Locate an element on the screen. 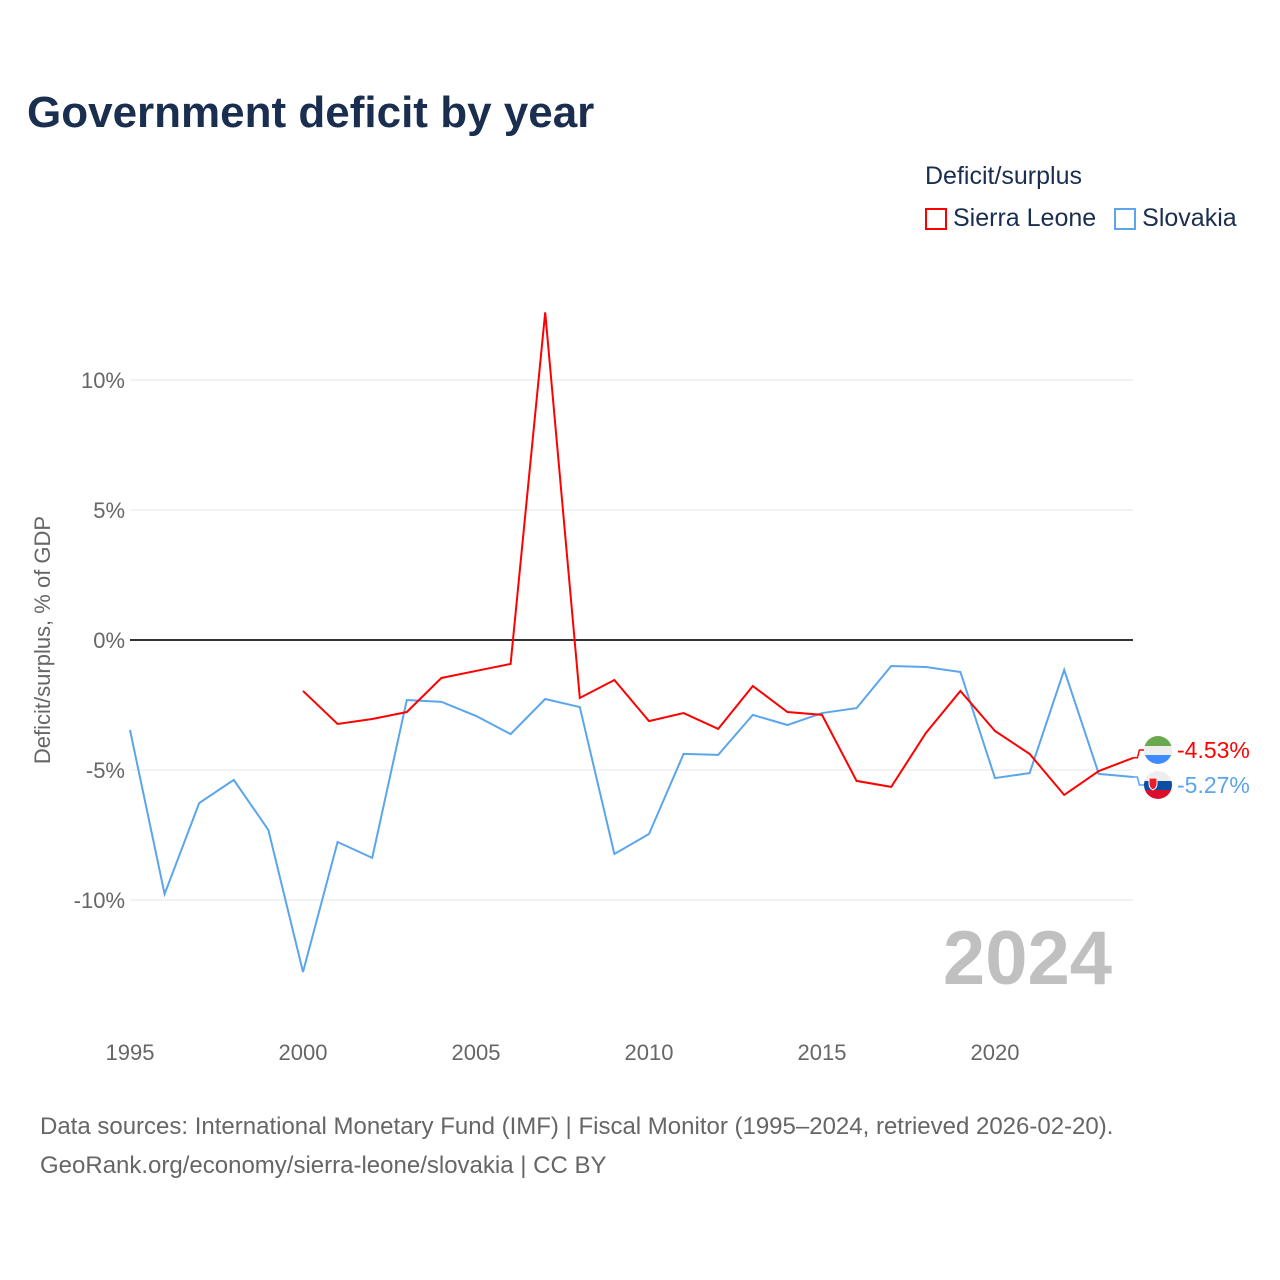 The width and height of the screenshot is (1280, 1280). year-watermark: 2024 is located at coordinates (1027, 958).